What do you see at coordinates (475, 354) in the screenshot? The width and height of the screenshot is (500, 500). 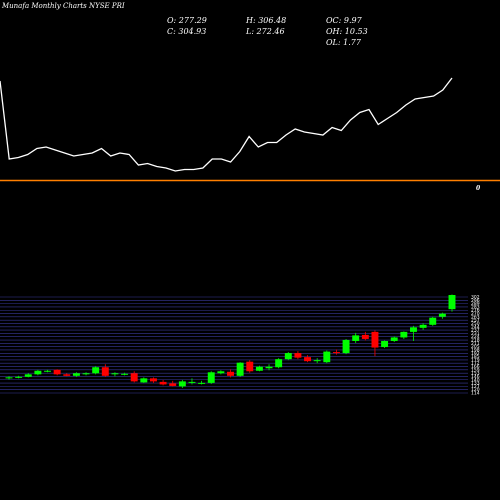 I see `y-tick-label: 192` at bounding box center [475, 354].